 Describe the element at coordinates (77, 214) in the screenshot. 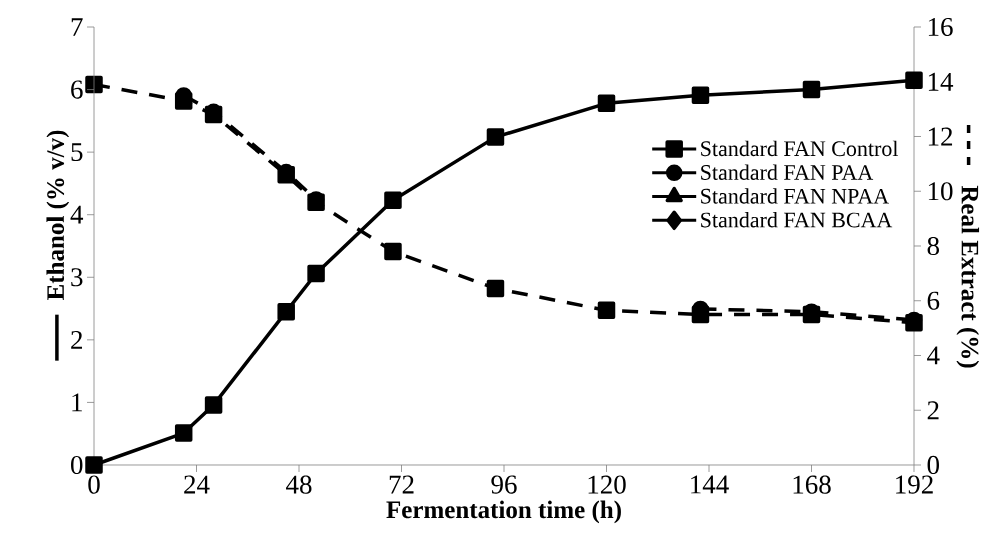

I see `y-tick-label: 4` at that location.